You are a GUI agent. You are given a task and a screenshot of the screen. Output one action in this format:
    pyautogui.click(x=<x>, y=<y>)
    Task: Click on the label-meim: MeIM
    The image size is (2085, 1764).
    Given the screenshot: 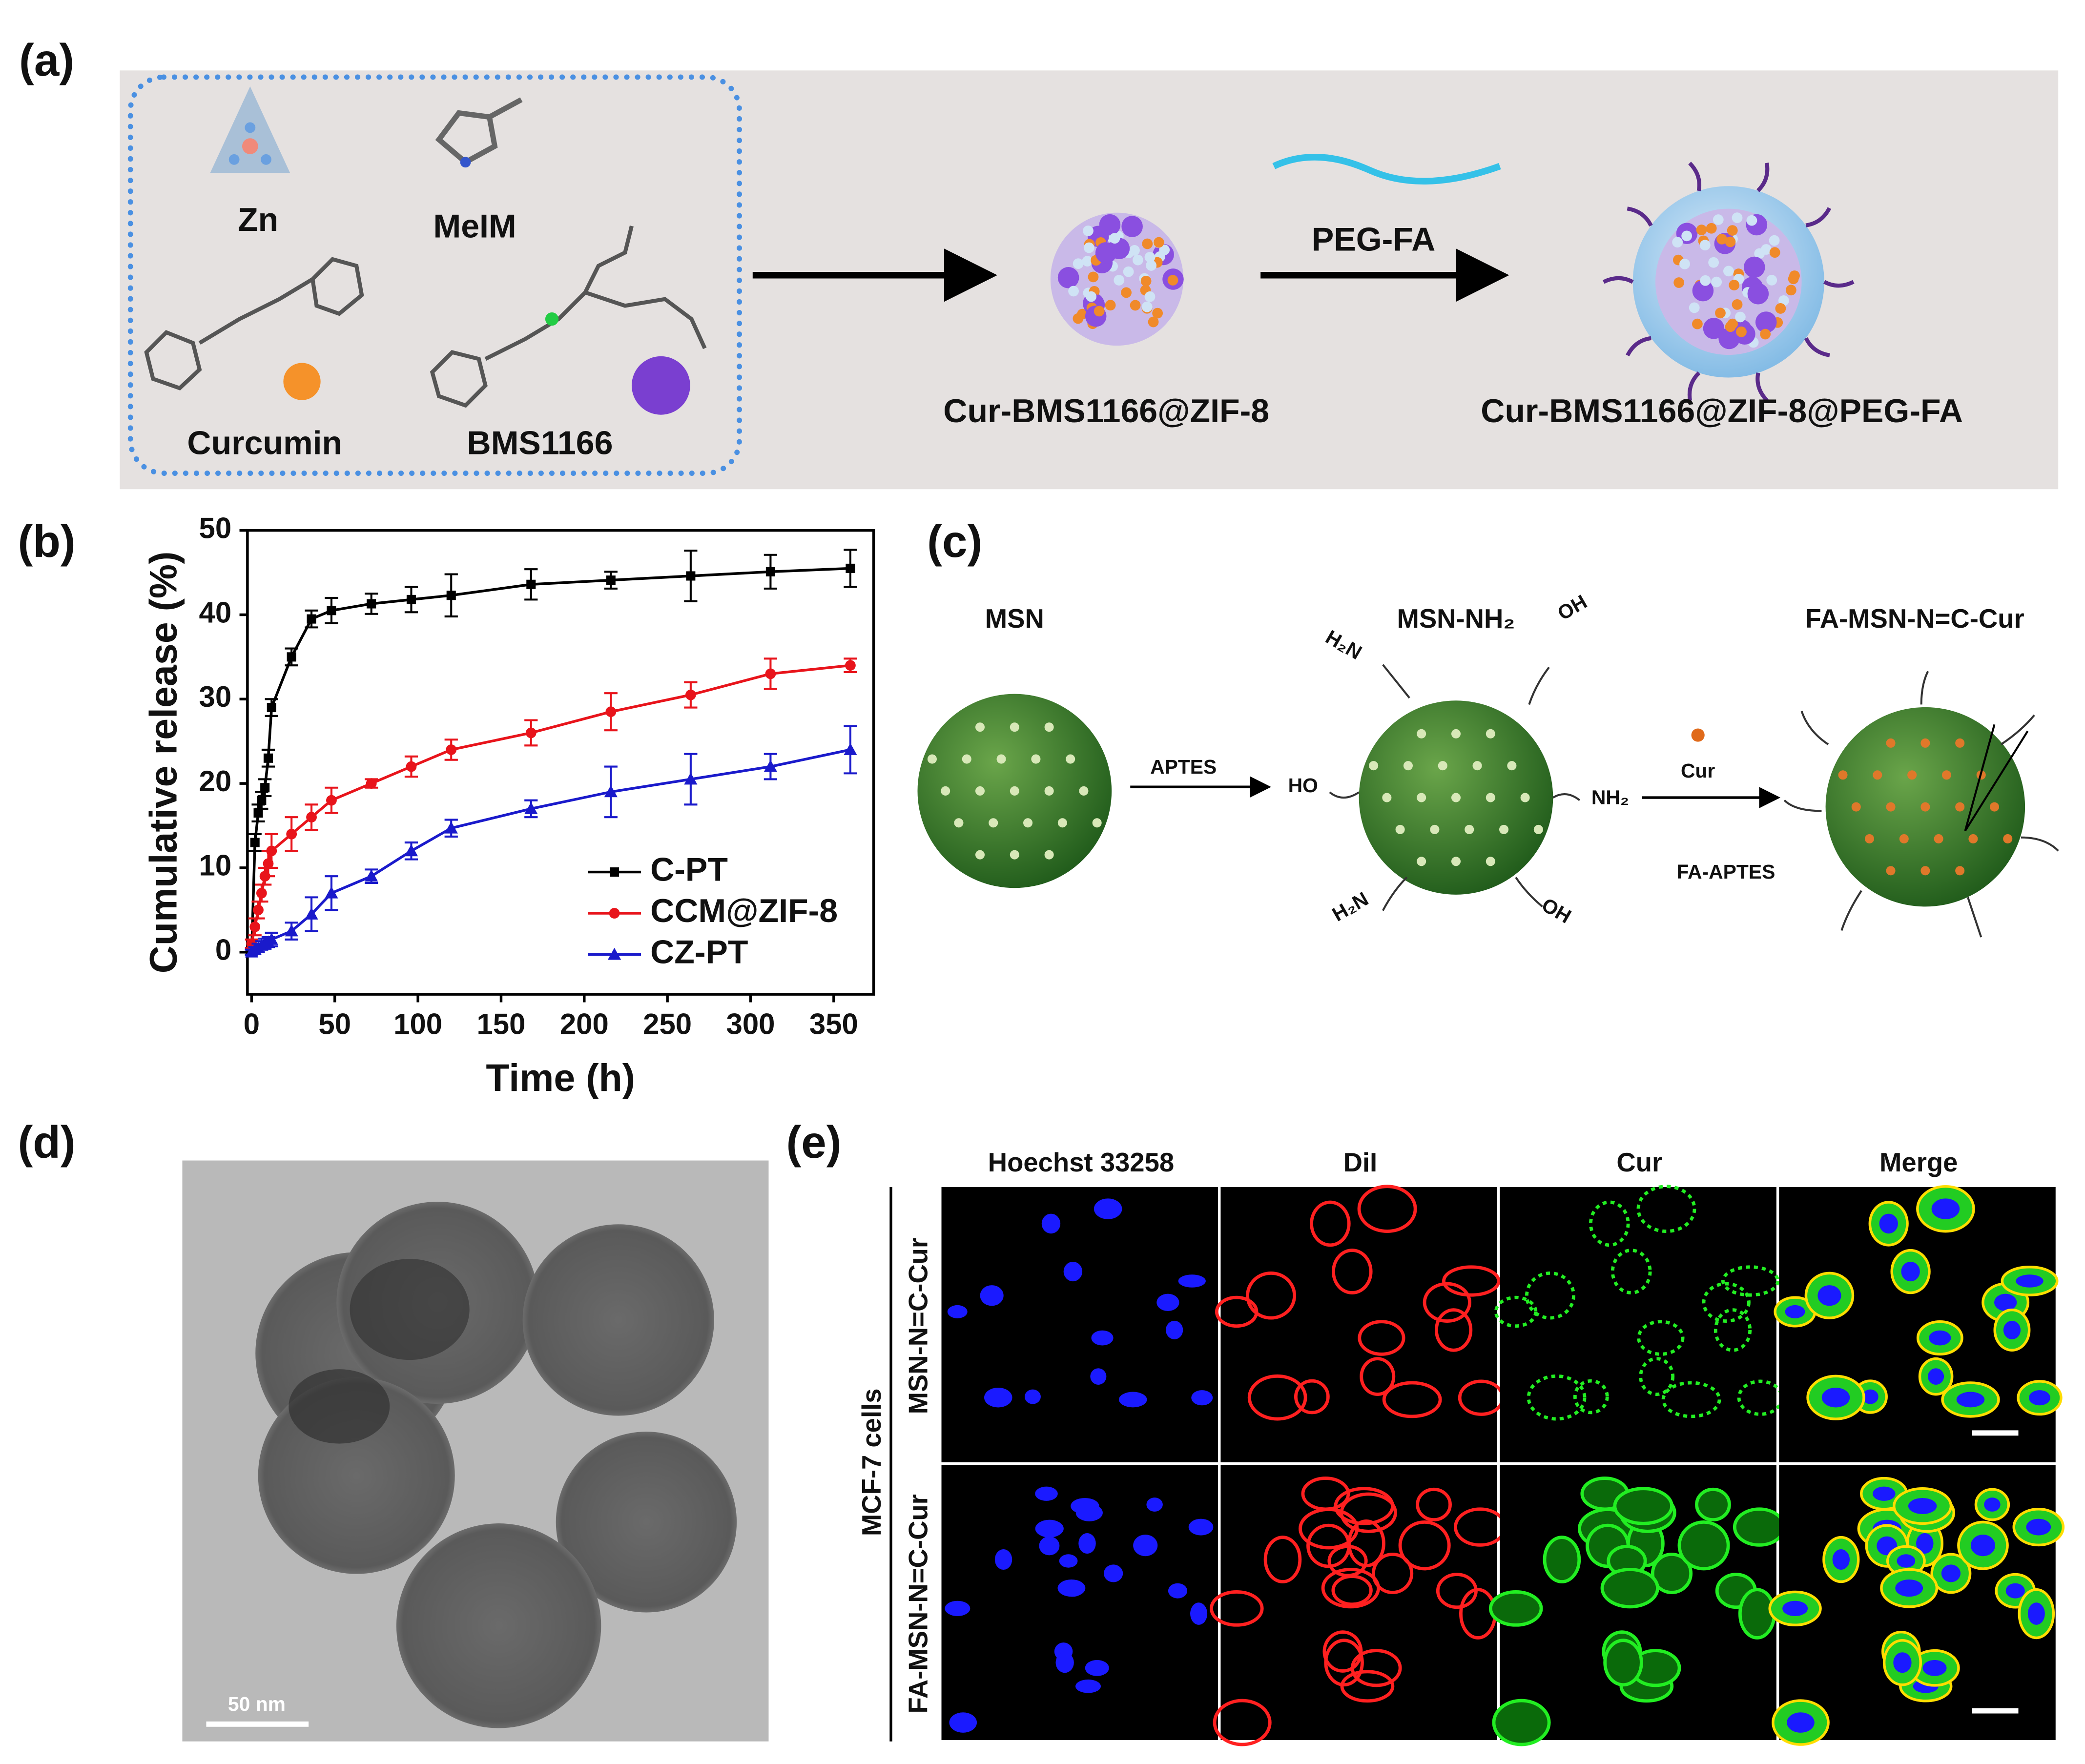 What is the action you would take?
    pyautogui.click(x=474, y=226)
    